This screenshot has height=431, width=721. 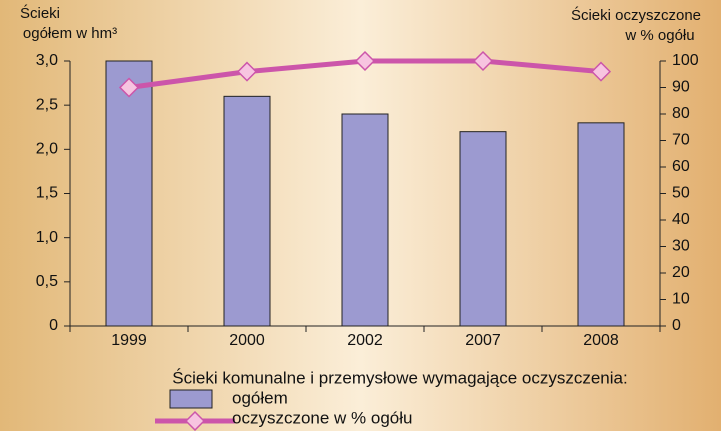 I want to click on legend-label: oczyszczone w % ogółu, so click(x=322, y=417).